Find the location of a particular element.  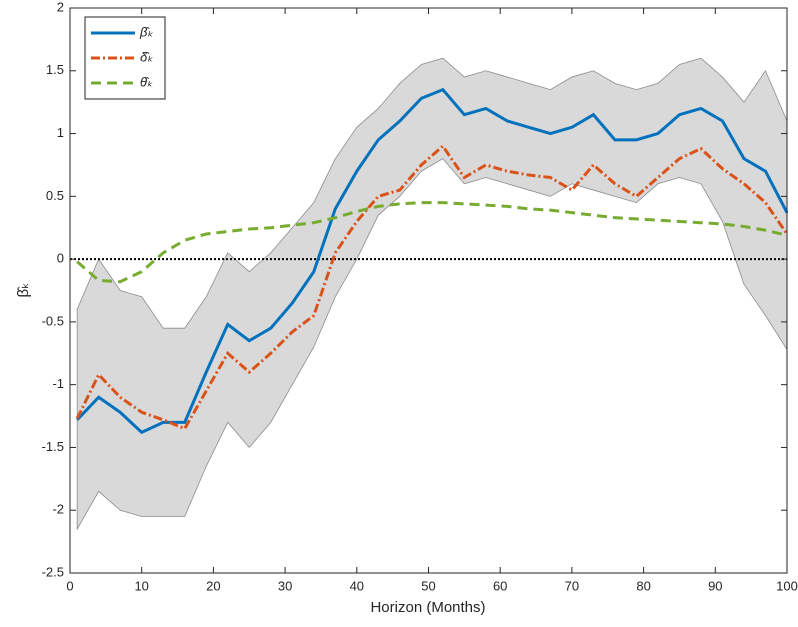

x-tick-label: 40 is located at coordinates (357, 585).